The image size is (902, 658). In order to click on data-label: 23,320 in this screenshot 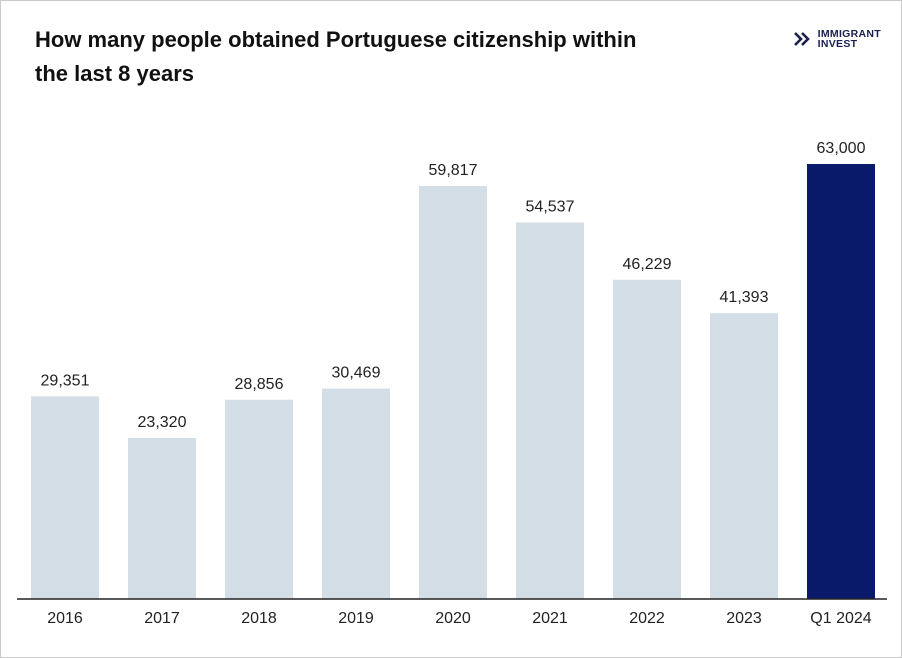, I will do `click(162, 422)`.